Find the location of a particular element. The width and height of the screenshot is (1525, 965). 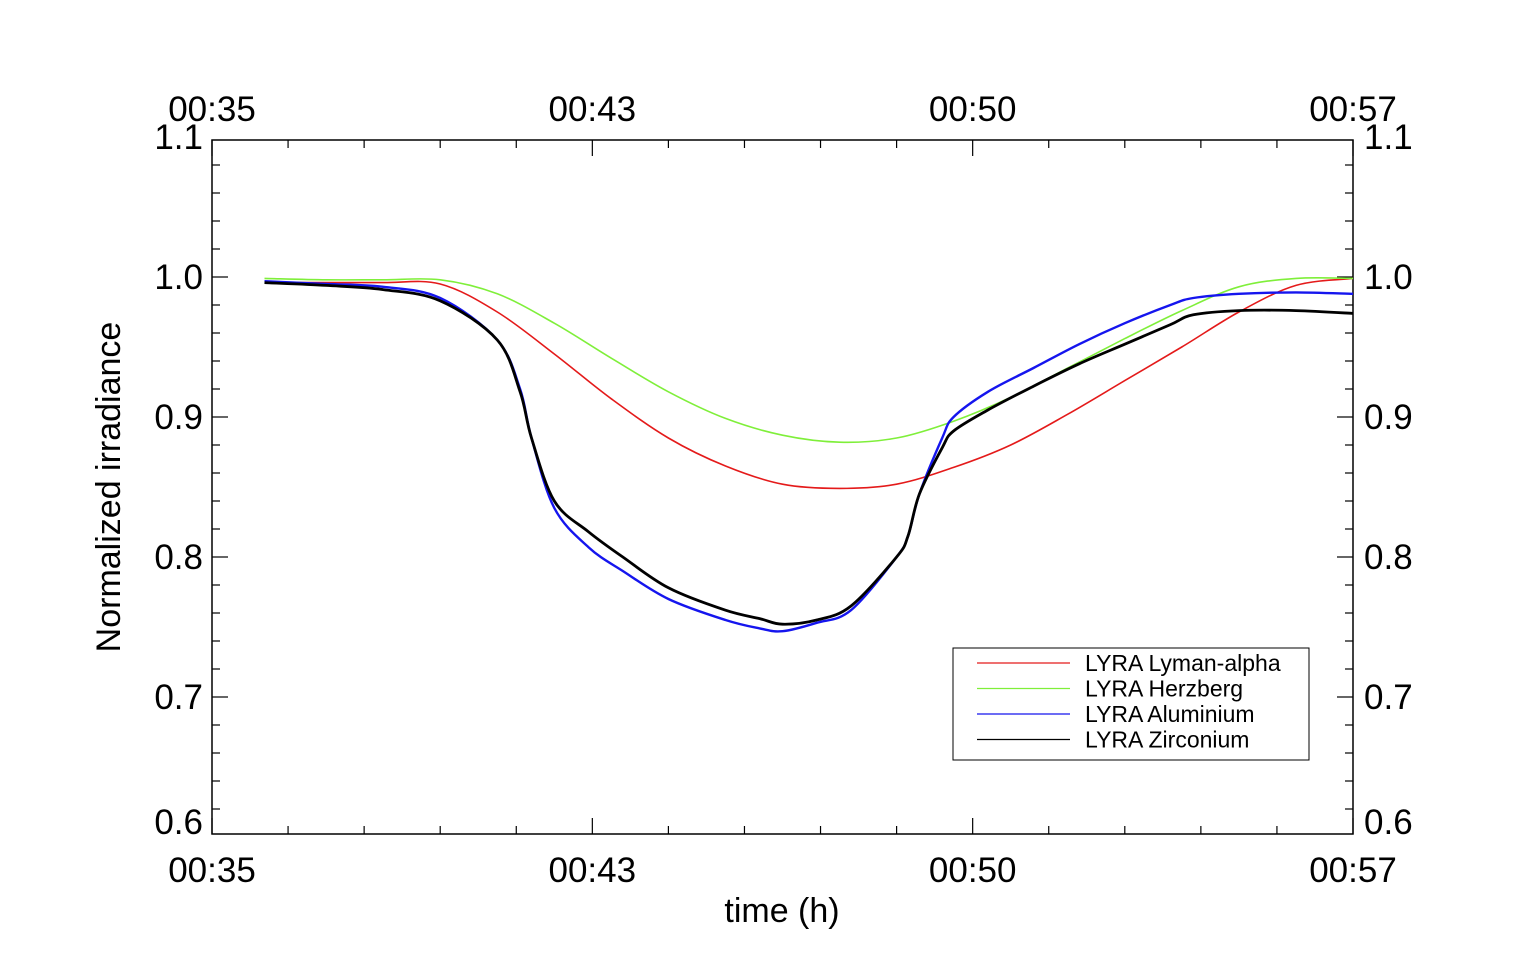

x-tick-label-top: 00:35 is located at coordinates (212, 109).